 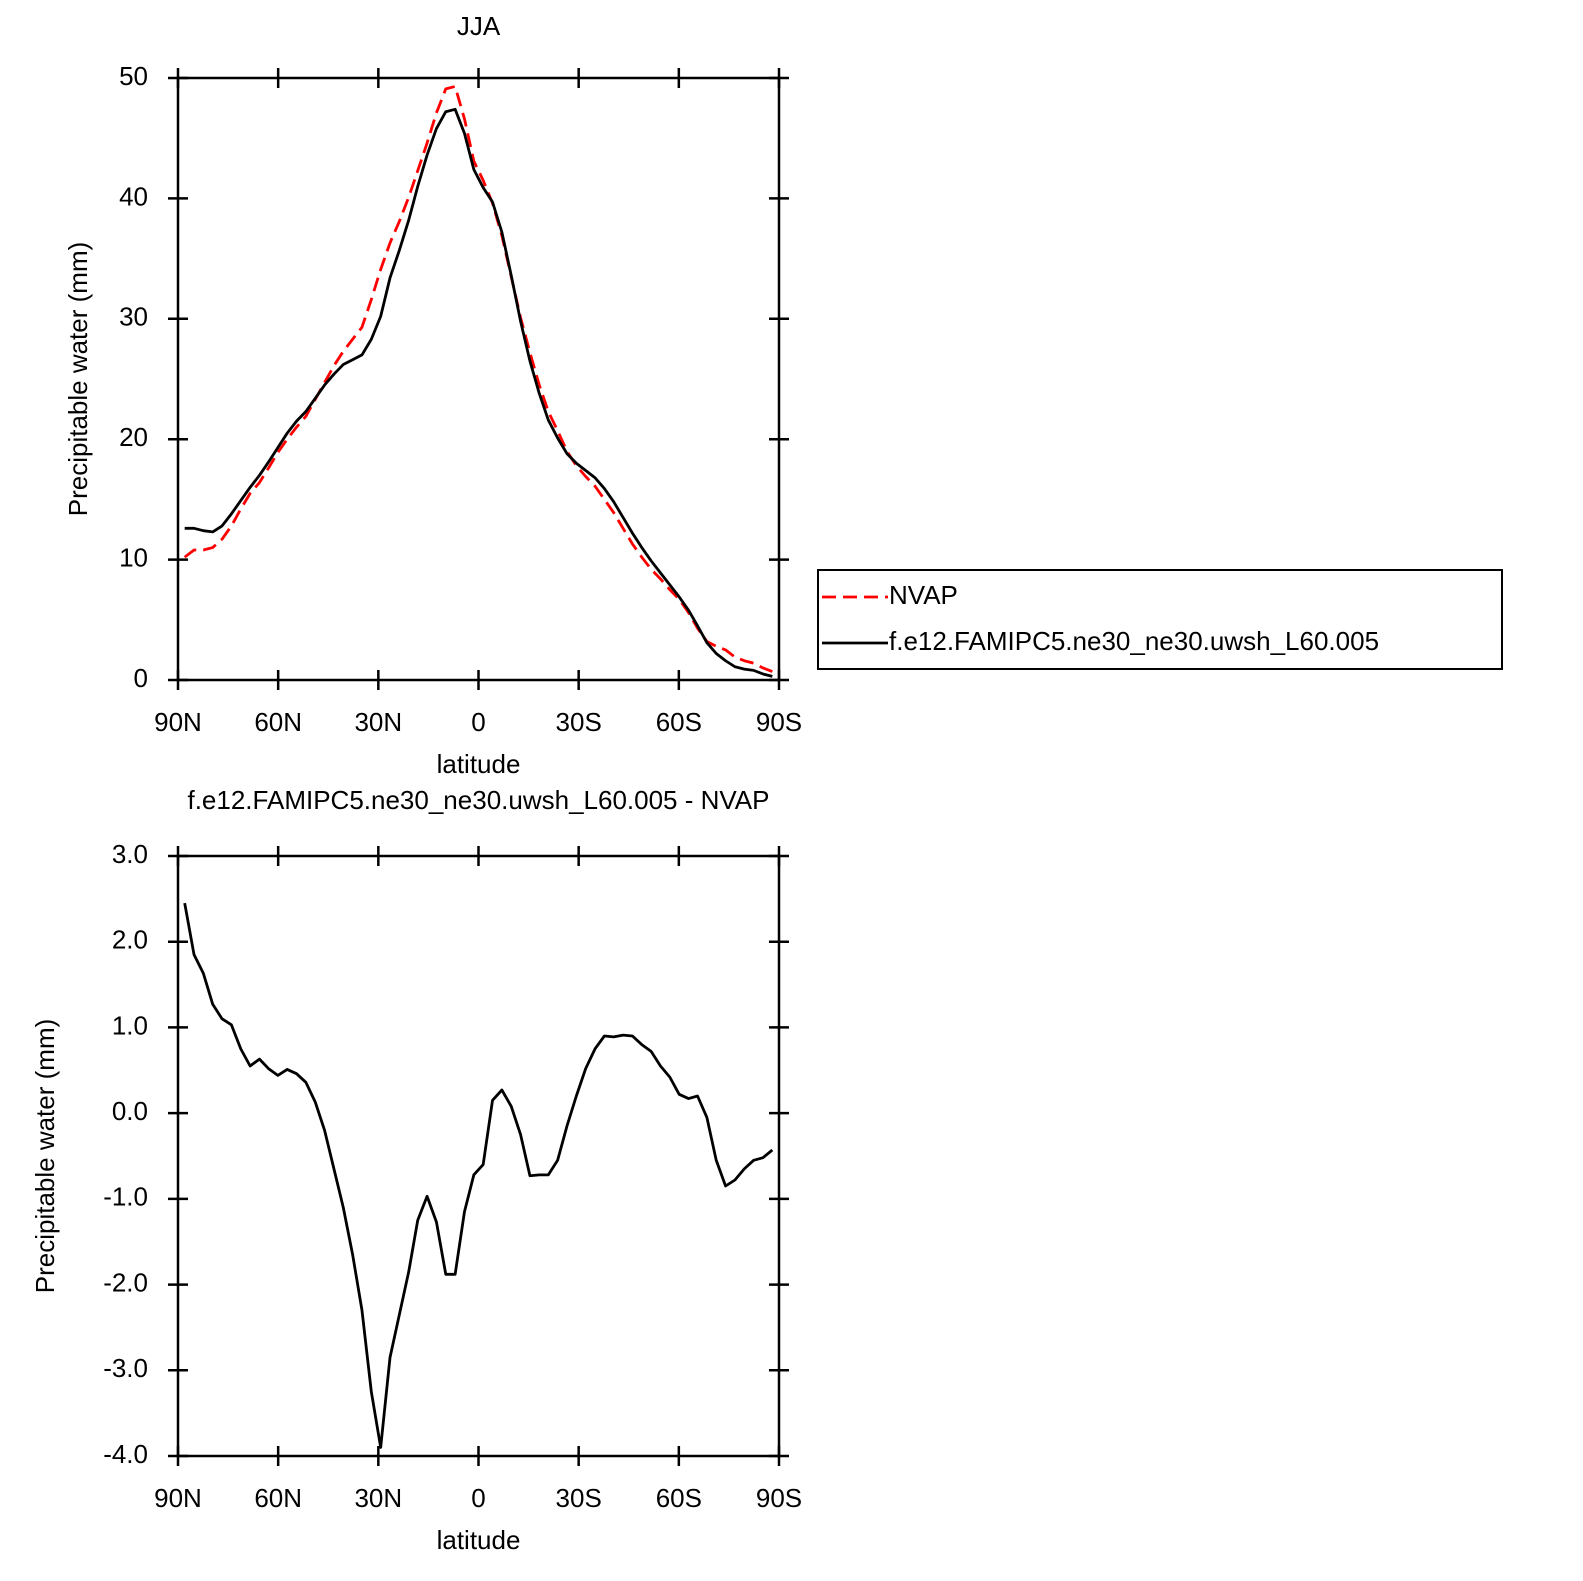 What do you see at coordinates (130, 854) in the screenshot?
I see `y-tick-label: 3.0` at bounding box center [130, 854].